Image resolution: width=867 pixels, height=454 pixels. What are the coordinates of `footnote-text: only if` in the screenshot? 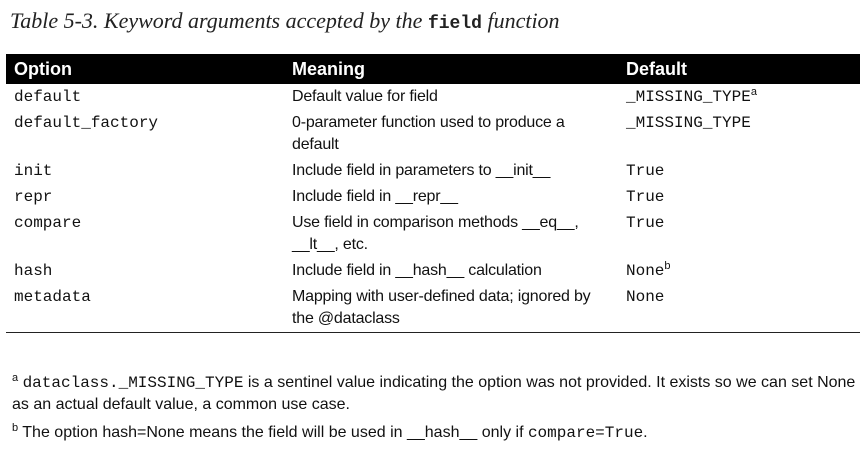 It's located at (502, 432).